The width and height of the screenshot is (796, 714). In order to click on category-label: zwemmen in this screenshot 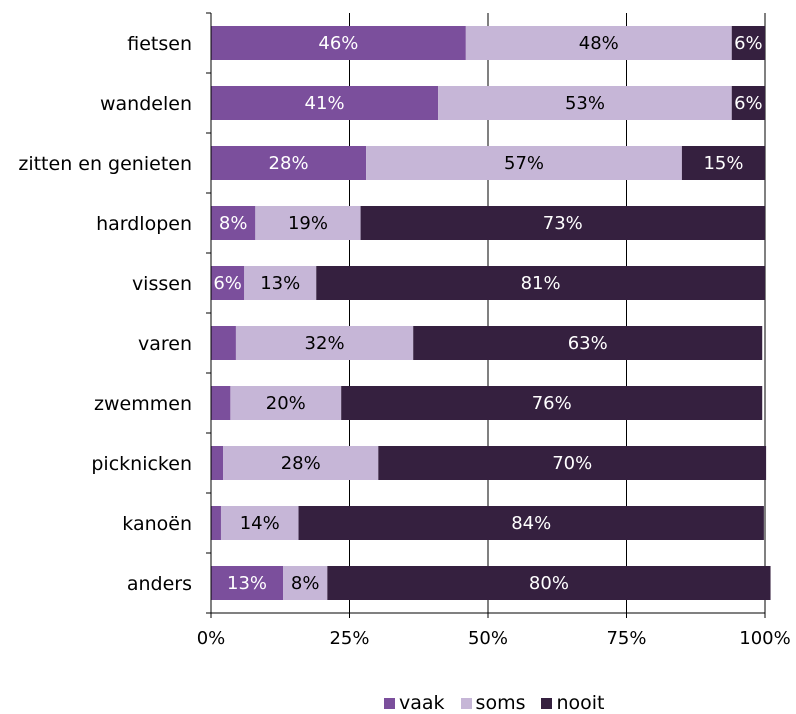, I will do `click(143, 404)`.